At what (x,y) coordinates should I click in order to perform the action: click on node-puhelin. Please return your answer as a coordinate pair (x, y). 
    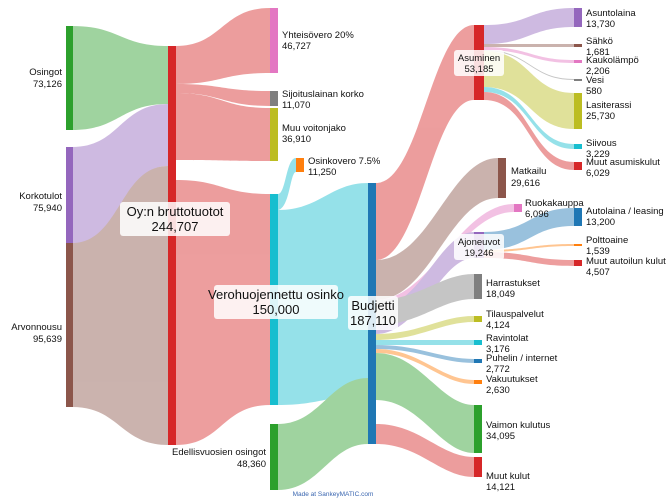
    Looking at the image, I should click on (478, 361).